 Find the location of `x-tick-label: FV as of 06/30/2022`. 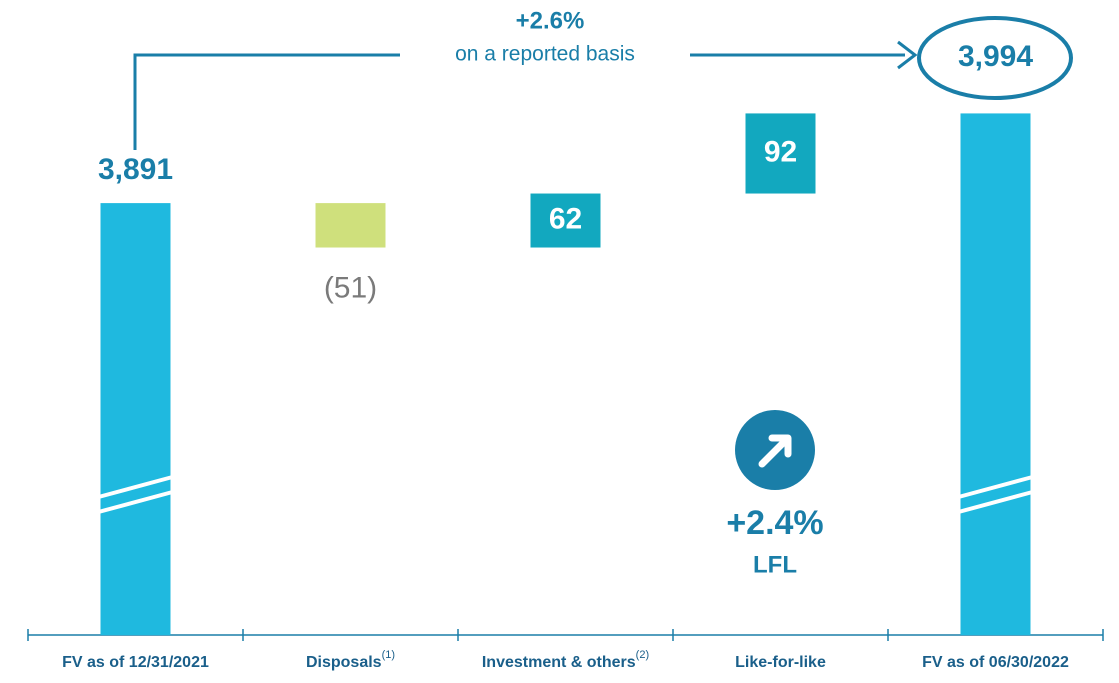

x-tick-label: FV as of 06/30/2022 is located at coordinates (995, 662).